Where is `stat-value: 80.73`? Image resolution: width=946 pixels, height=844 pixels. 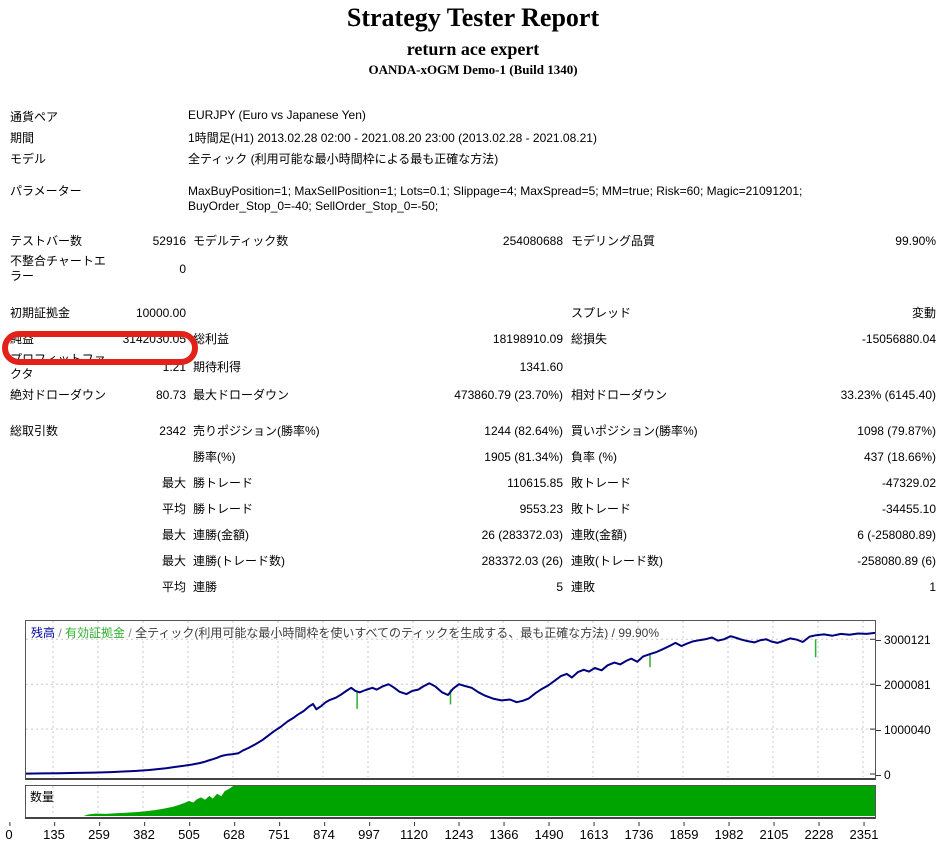
stat-value: 80.73 is located at coordinates (170, 394).